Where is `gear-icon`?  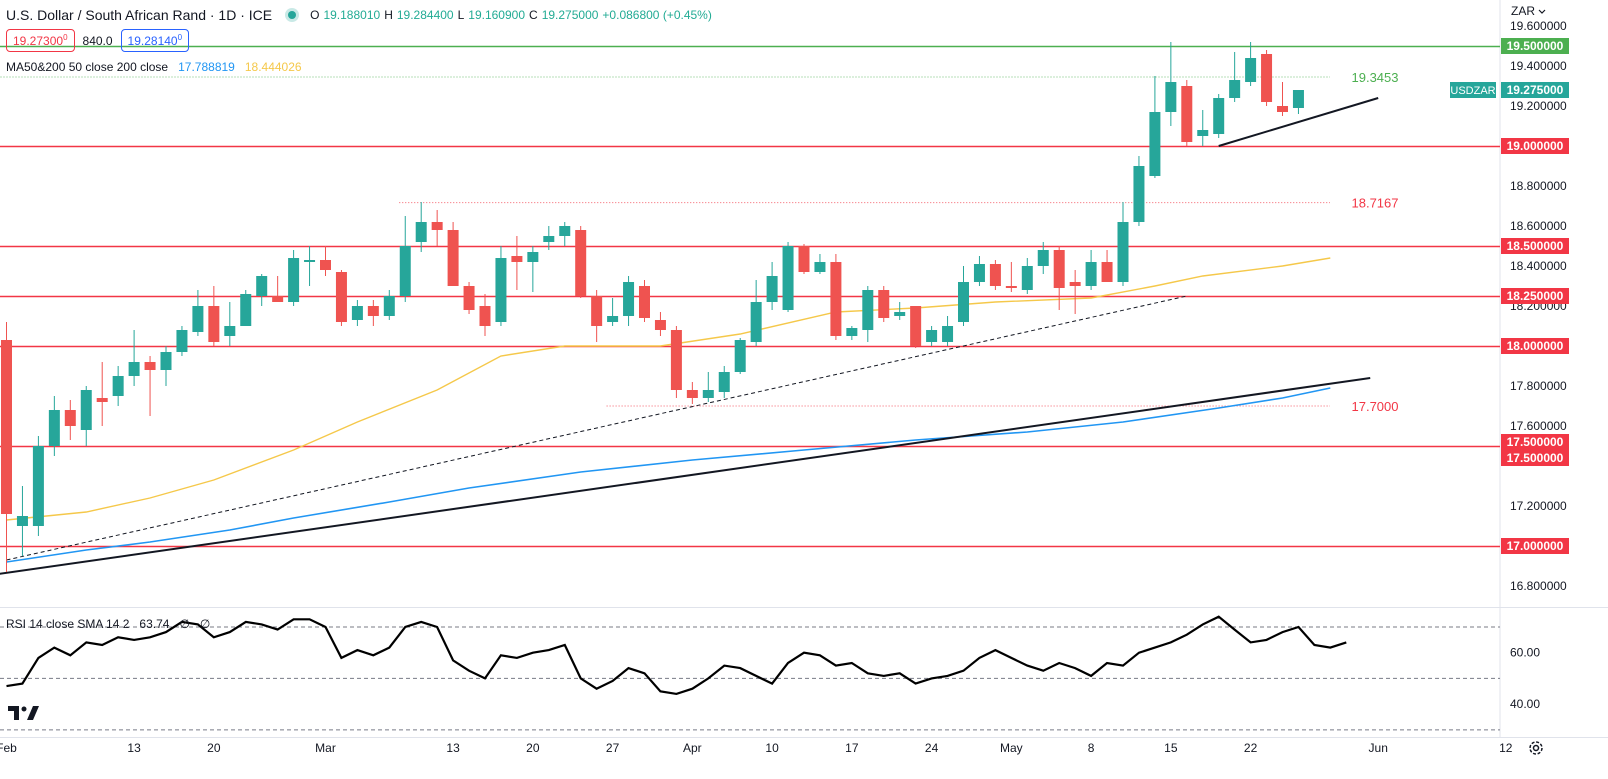
gear-icon is located at coordinates (1536, 748).